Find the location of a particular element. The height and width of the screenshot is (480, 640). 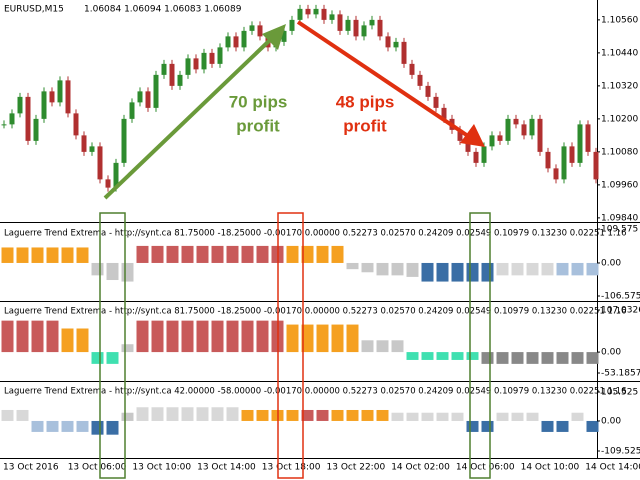

y-tick-label: 1.10320 is located at coordinates (619, 86).